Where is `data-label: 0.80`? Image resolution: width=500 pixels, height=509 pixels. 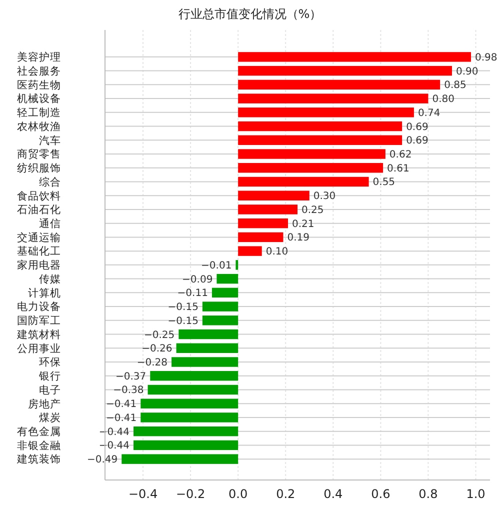
data-label: 0.80 is located at coordinates (443, 100).